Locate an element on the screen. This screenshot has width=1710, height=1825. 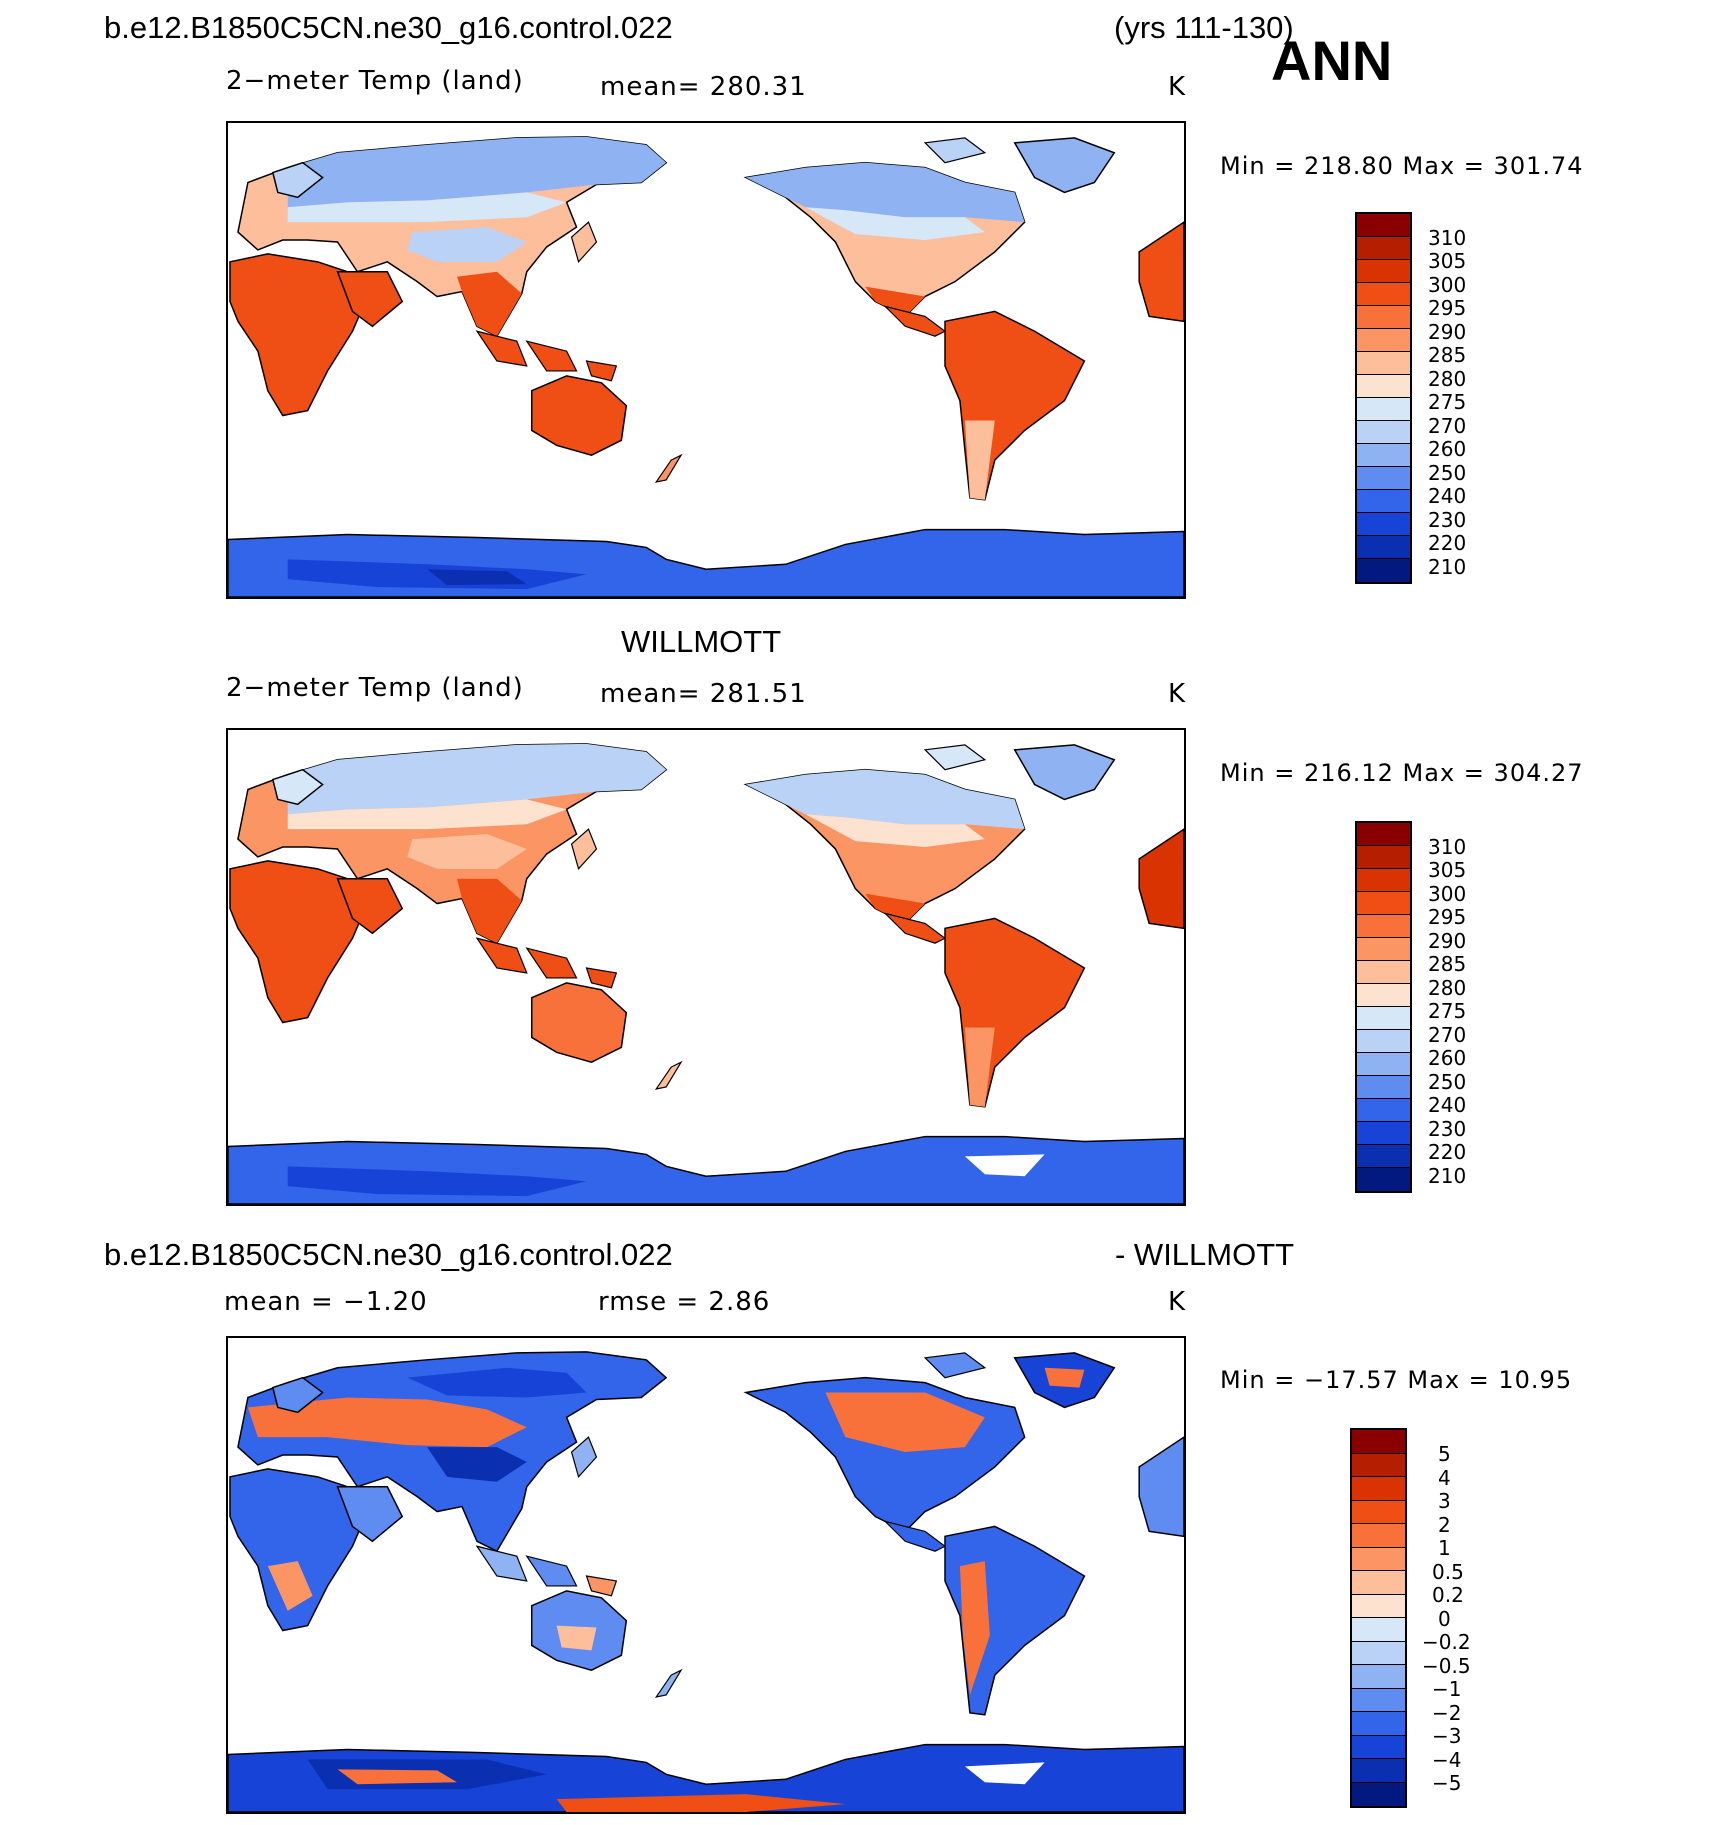
colorbar-label: 275 is located at coordinates (1447, 402).